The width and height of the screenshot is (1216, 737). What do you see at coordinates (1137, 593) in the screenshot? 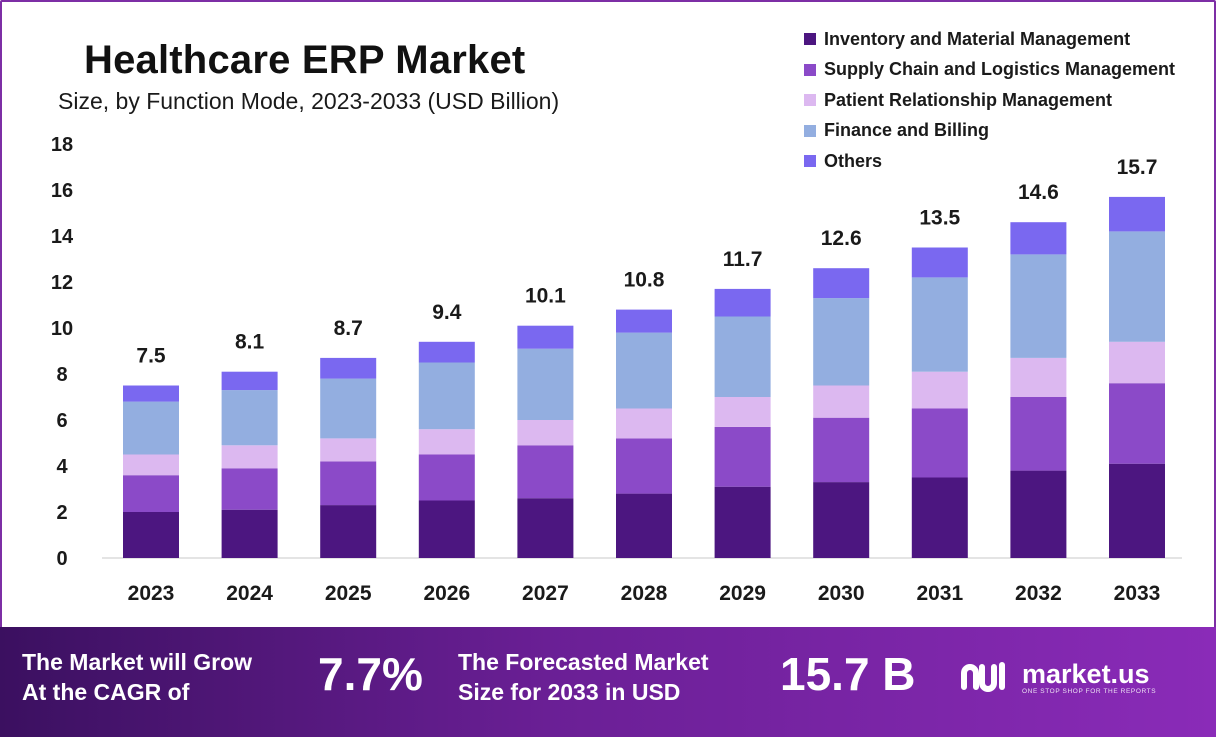
I see `x-tick-label: 2033` at bounding box center [1137, 593].